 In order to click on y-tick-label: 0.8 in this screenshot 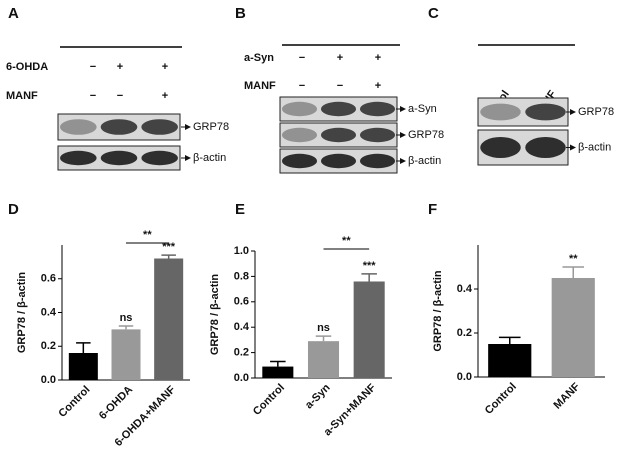, I will do `click(241, 276)`.